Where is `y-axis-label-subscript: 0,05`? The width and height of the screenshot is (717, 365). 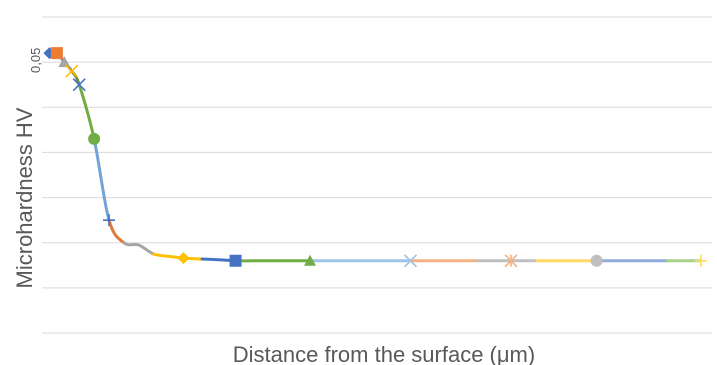
y-axis-label-subscript: 0,05 is located at coordinates (35, 60).